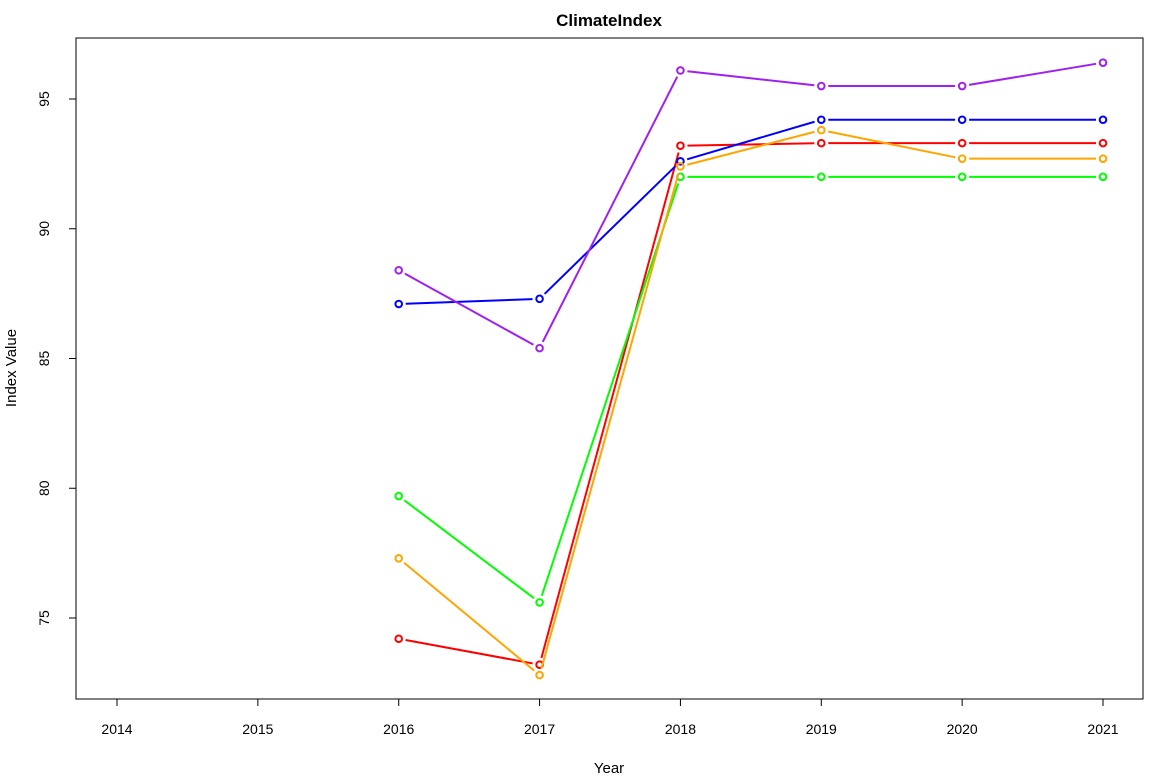 The height and width of the screenshot is (776, 1162). I want to click on y-tick-label: 85, so click(44, 359).